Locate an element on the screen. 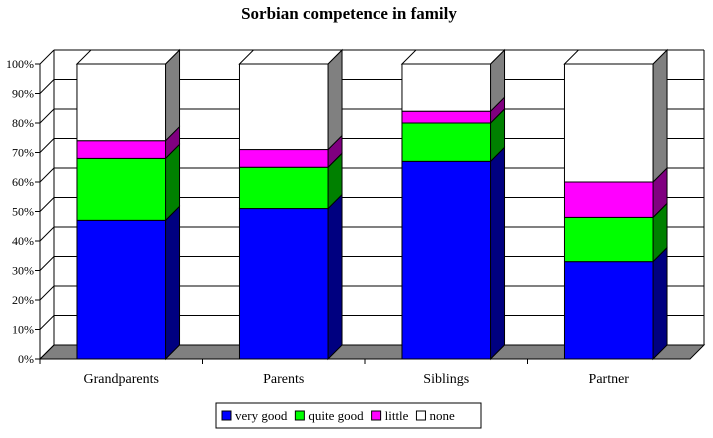 The height and width of the screenshot is (438, 713). legend-label: little is located at coordinates (397, 415).